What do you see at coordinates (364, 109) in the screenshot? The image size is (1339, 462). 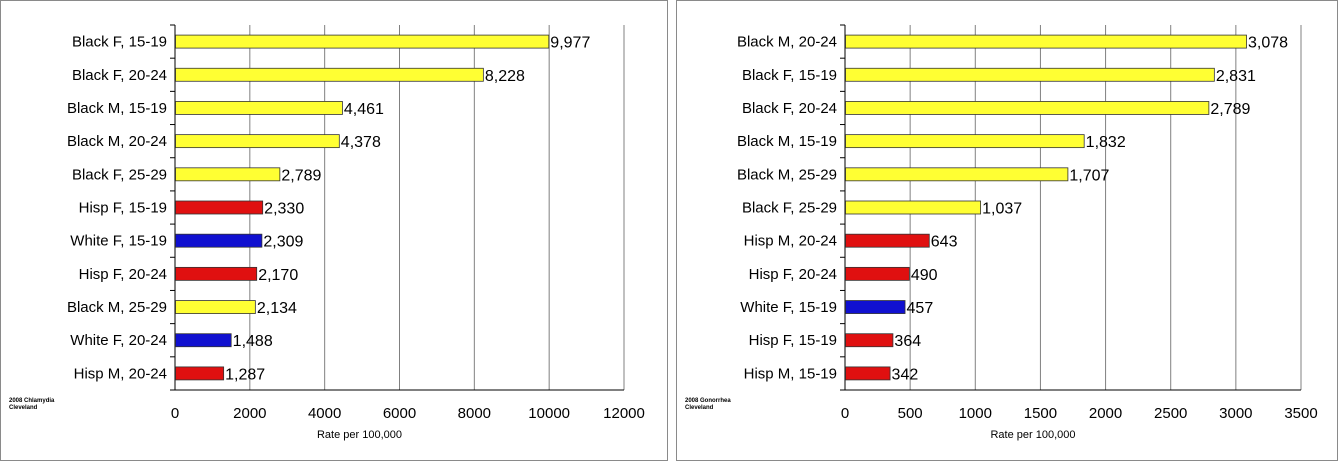 I see `value-label: 4,461` at bounding box center [364, 109].